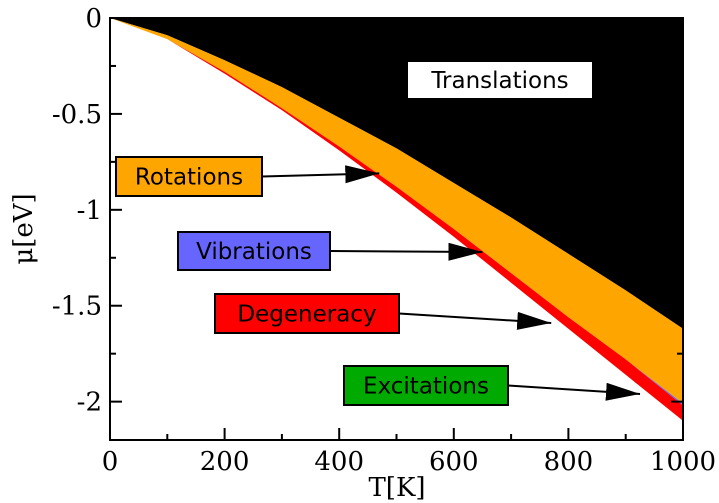 The image size is (719, 503). I want to click on annotation-box-vibrations, so click(254, 251).